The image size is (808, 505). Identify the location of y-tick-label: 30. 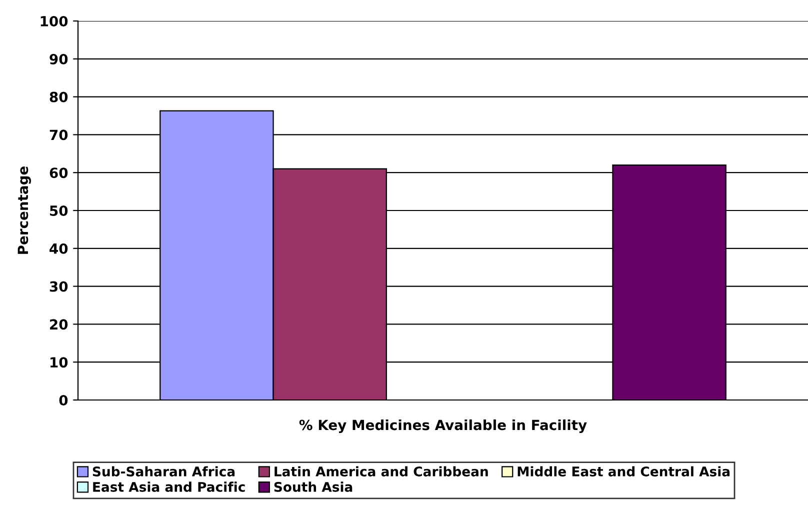
(59, 286).